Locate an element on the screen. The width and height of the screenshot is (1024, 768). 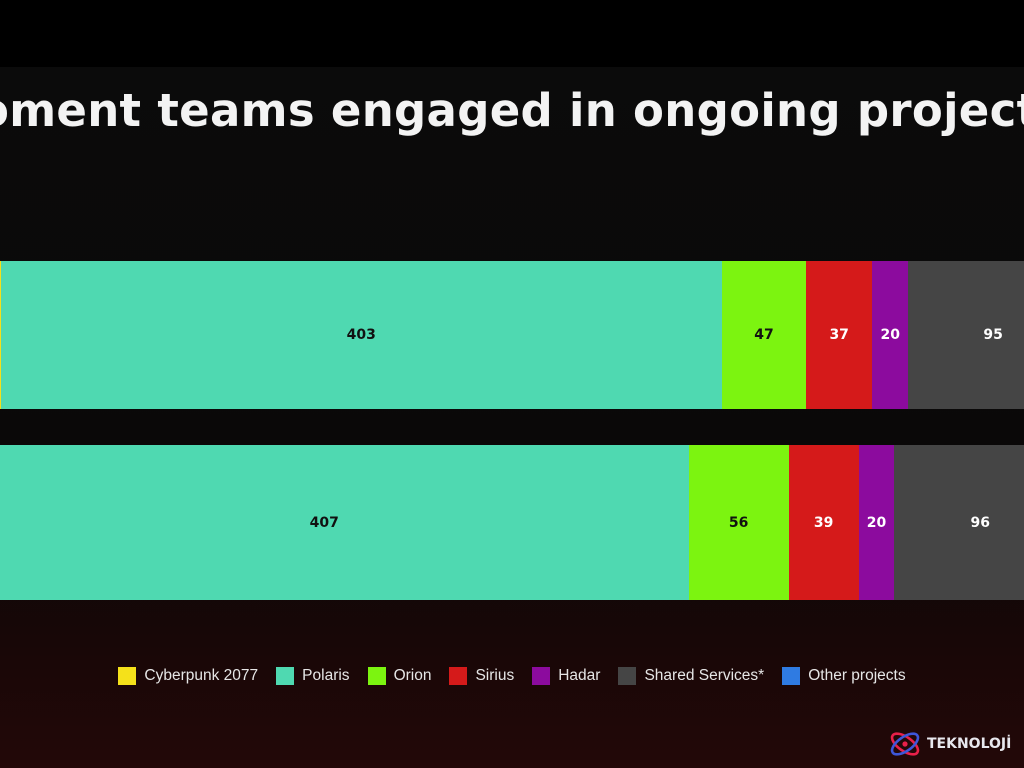
legend-item: Cyberpunk 2077 is located at coordinates (188, 676).